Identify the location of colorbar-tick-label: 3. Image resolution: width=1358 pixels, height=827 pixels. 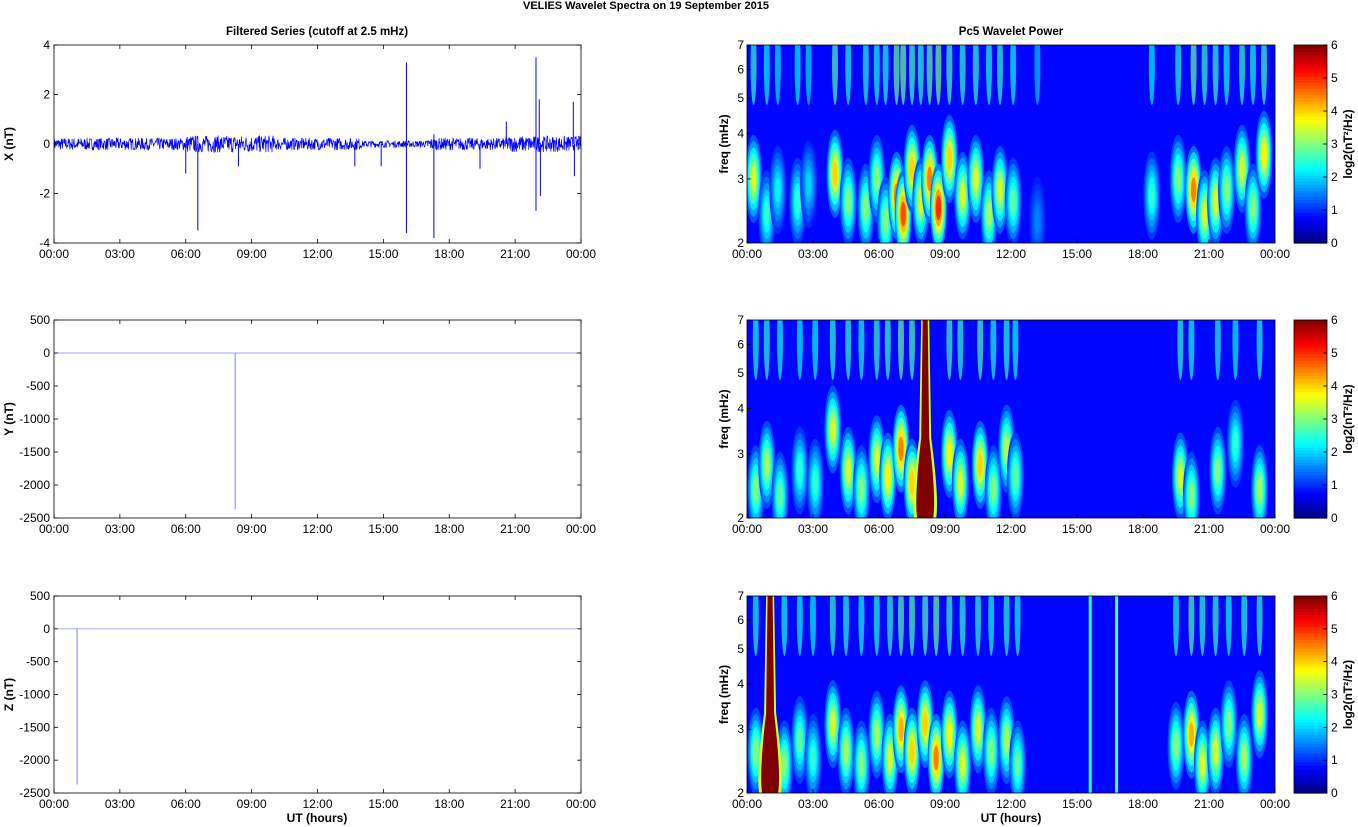
(1334, 144).